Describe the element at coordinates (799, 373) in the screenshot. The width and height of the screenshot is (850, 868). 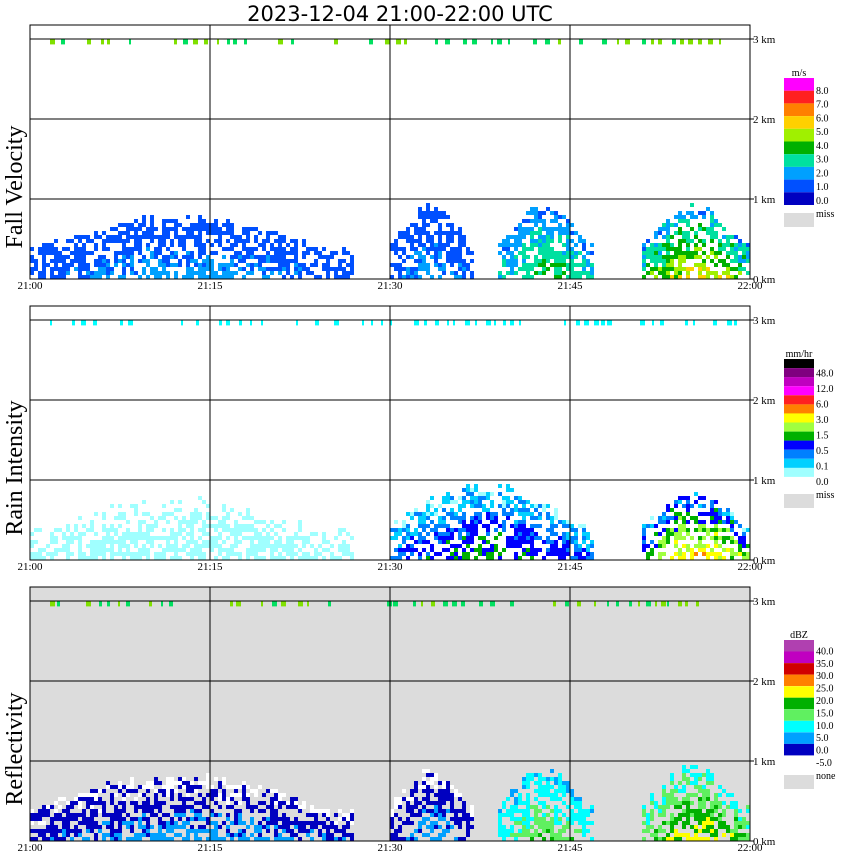
I see `legend-swatch` at that location.